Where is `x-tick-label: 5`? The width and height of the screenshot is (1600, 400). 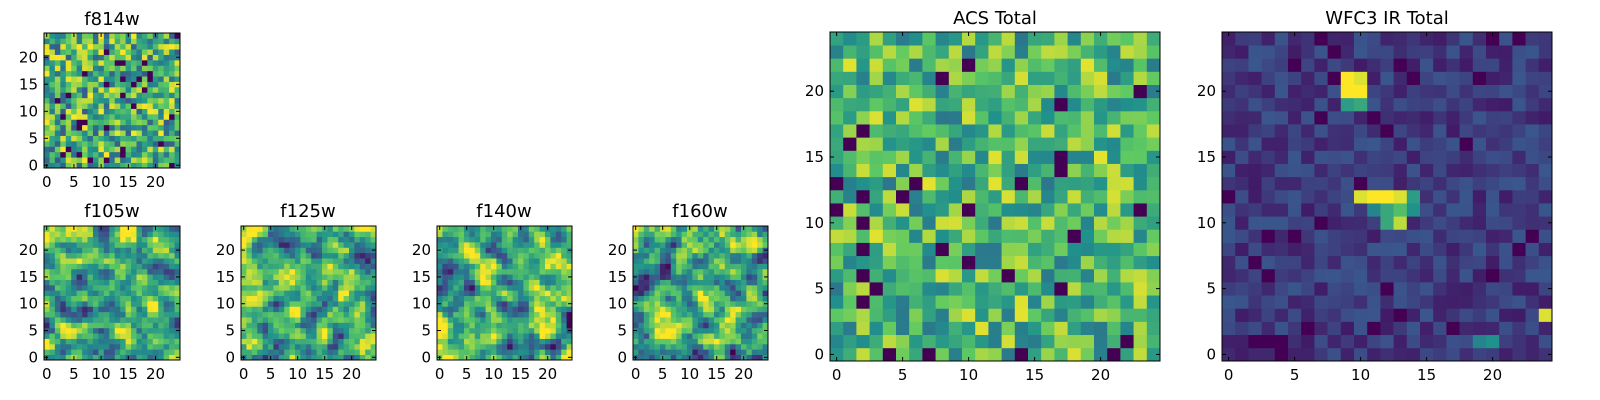 x-tick-label: 5 is located at coordinates (74, 374).